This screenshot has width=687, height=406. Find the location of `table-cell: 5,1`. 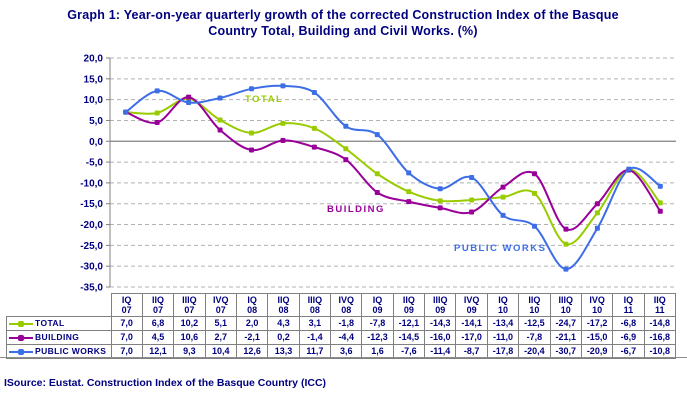

table-cell: 5,1 is located at coordinates (220, 323).